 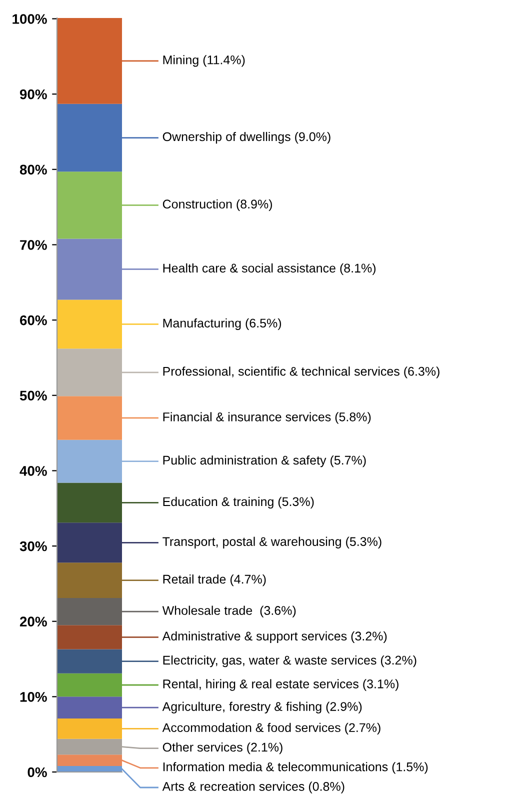 What do you see at coordinates (214, 580) in the screenshot?
I see `legend-label: Retail trade (4.7%)` at bounding box center [214, 580].